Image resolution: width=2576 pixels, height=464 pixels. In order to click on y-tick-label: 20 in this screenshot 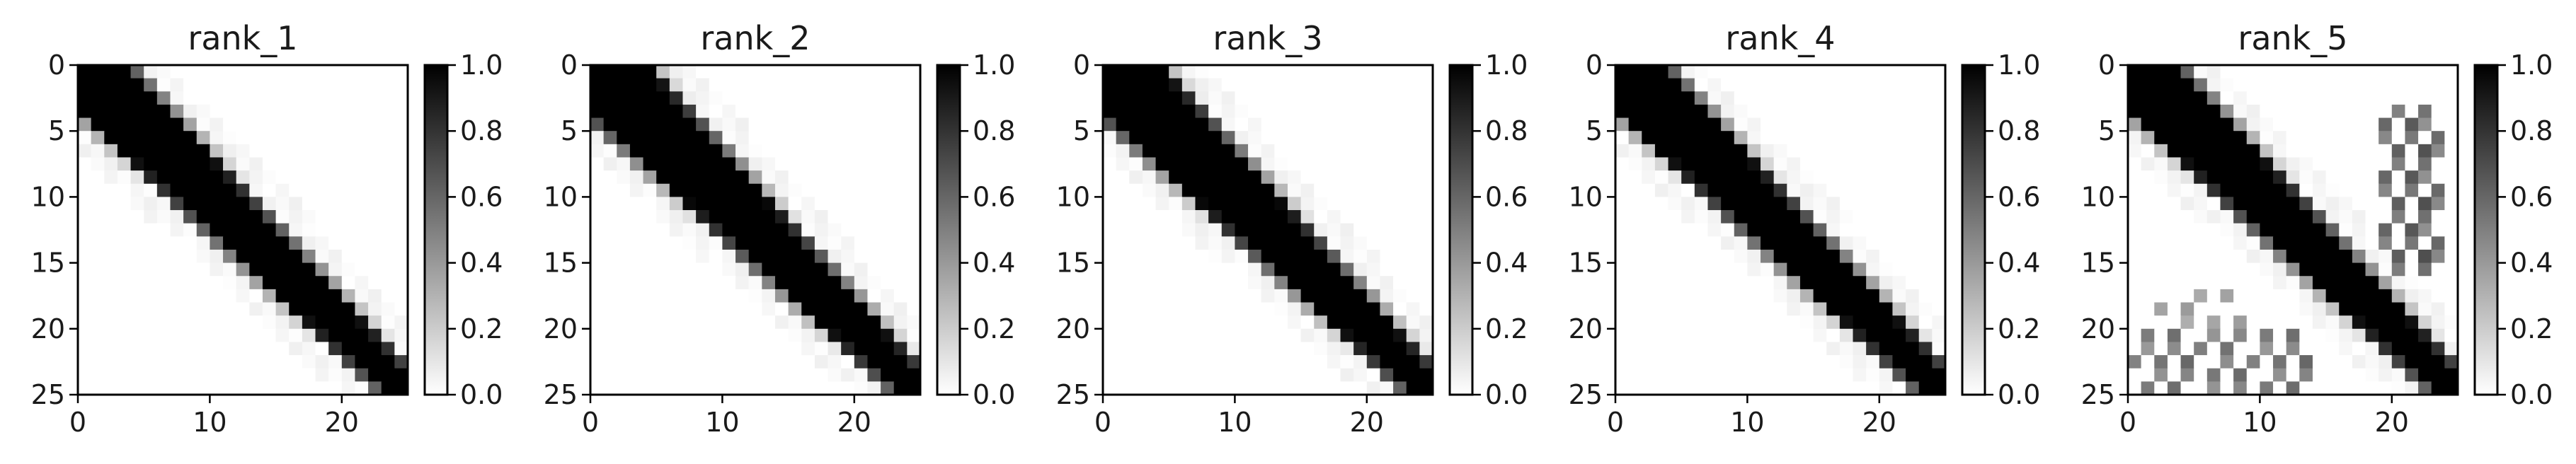, I will do `click(2098, 328)`.